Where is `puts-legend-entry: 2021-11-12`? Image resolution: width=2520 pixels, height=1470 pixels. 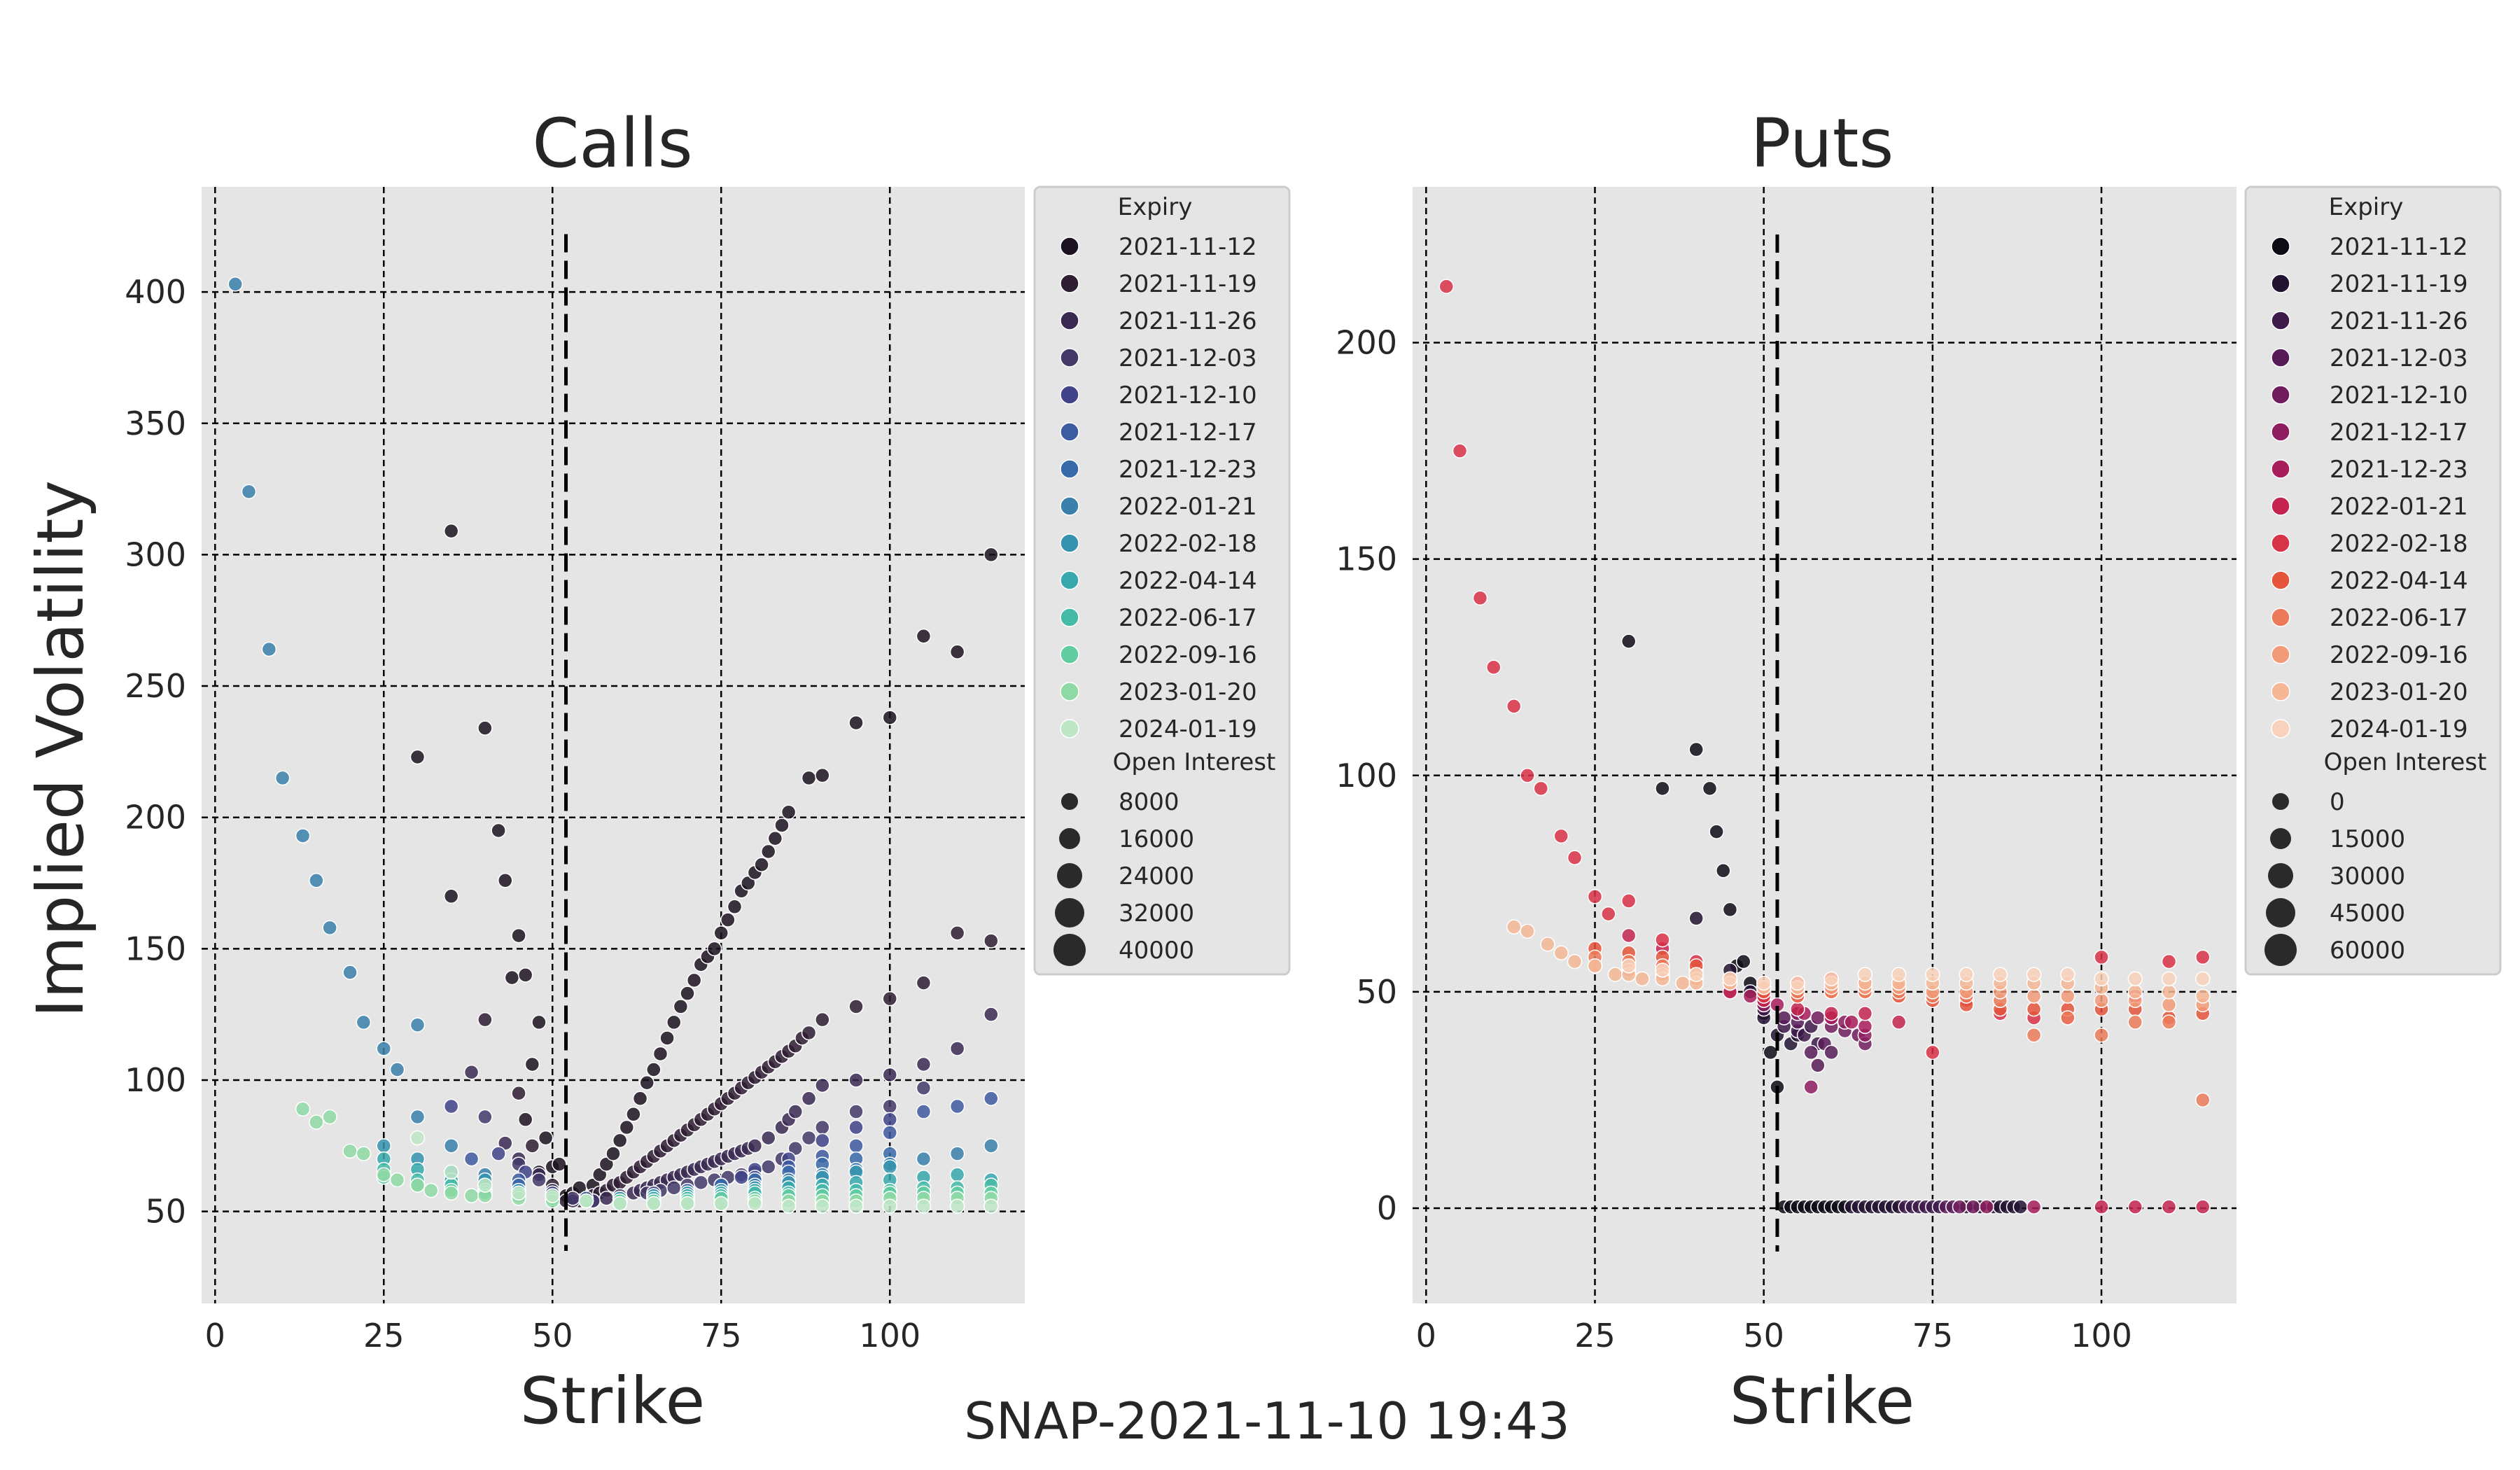
puts-legend-entry: 2021-11-12 is located at coordinates (2399, 247).